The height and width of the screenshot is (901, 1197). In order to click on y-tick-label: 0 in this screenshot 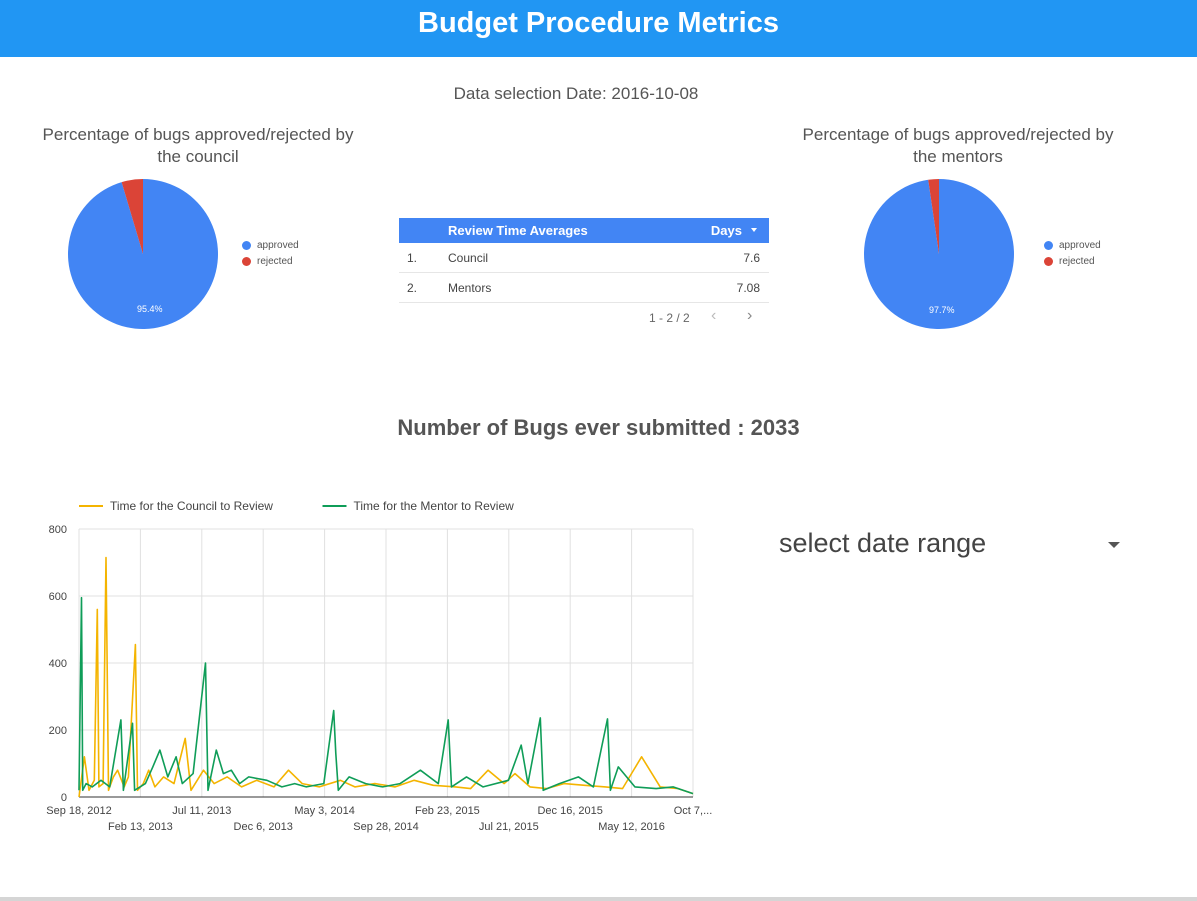, I will do `click(64, 798)`.